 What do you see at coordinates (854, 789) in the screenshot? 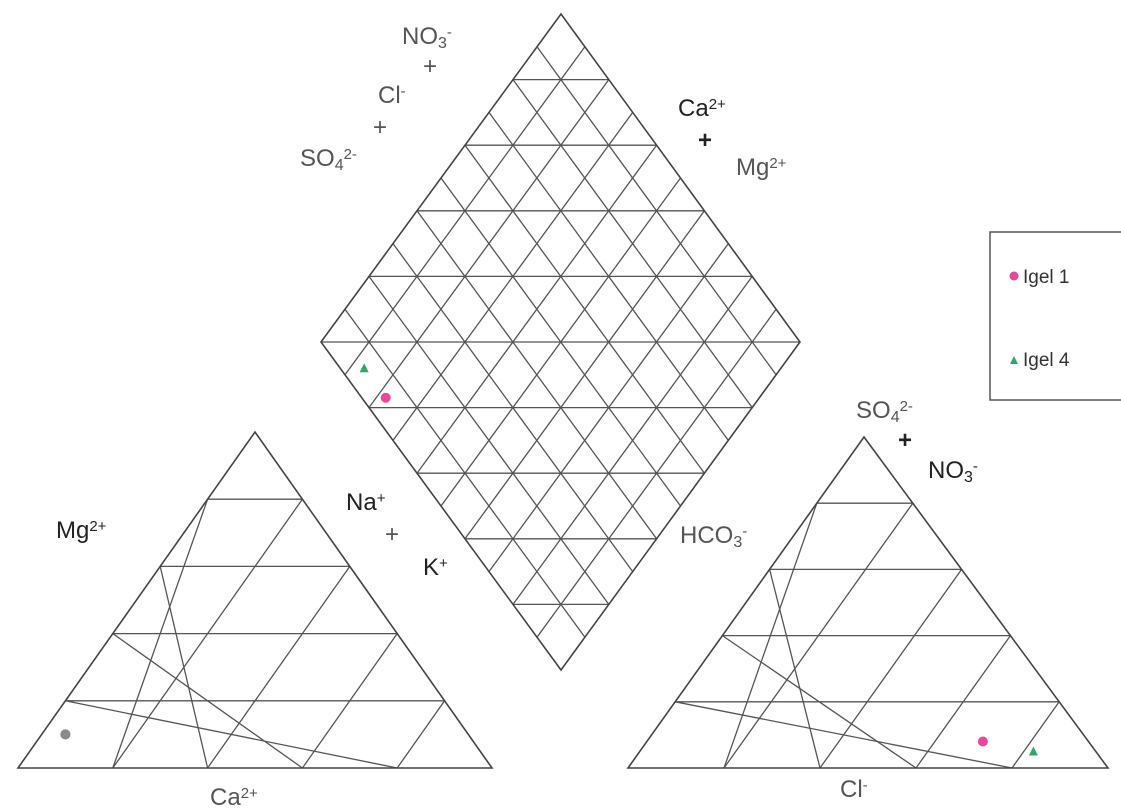
I see `label-cl-anion: Cl-` at bounding box center [854, 789].